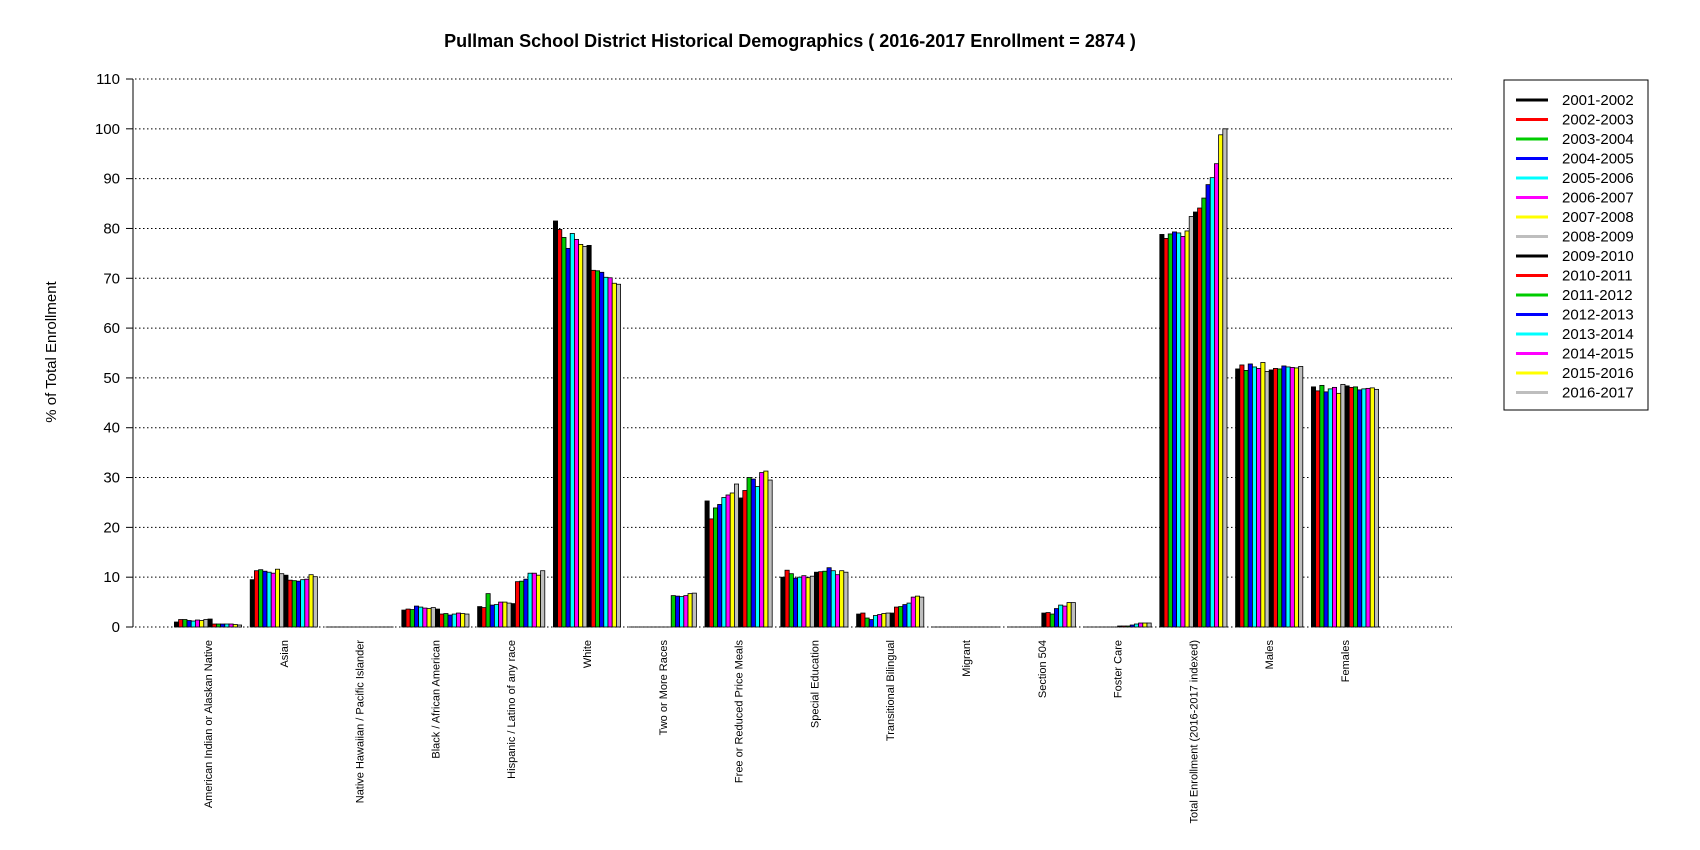  What do you see at coordinates (111, 478) in the screenshot?
I see `y-tick-label: 30` at bounding box center [111, 478].